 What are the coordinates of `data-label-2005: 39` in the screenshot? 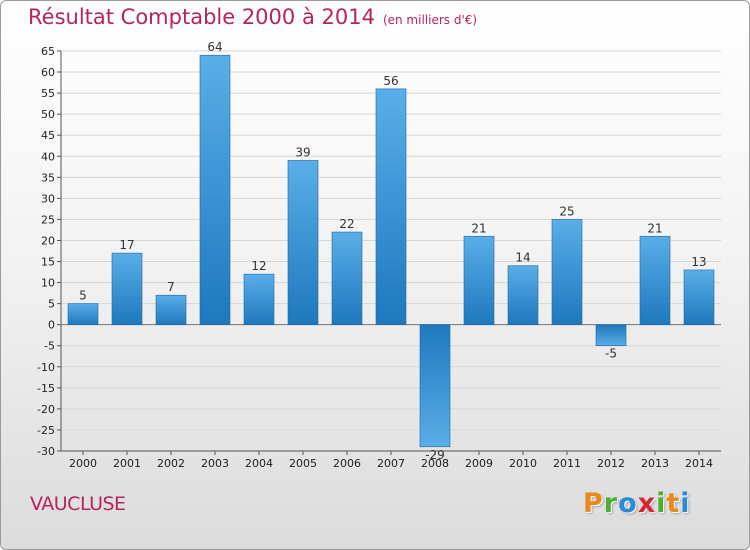 It's located at (302, 152).